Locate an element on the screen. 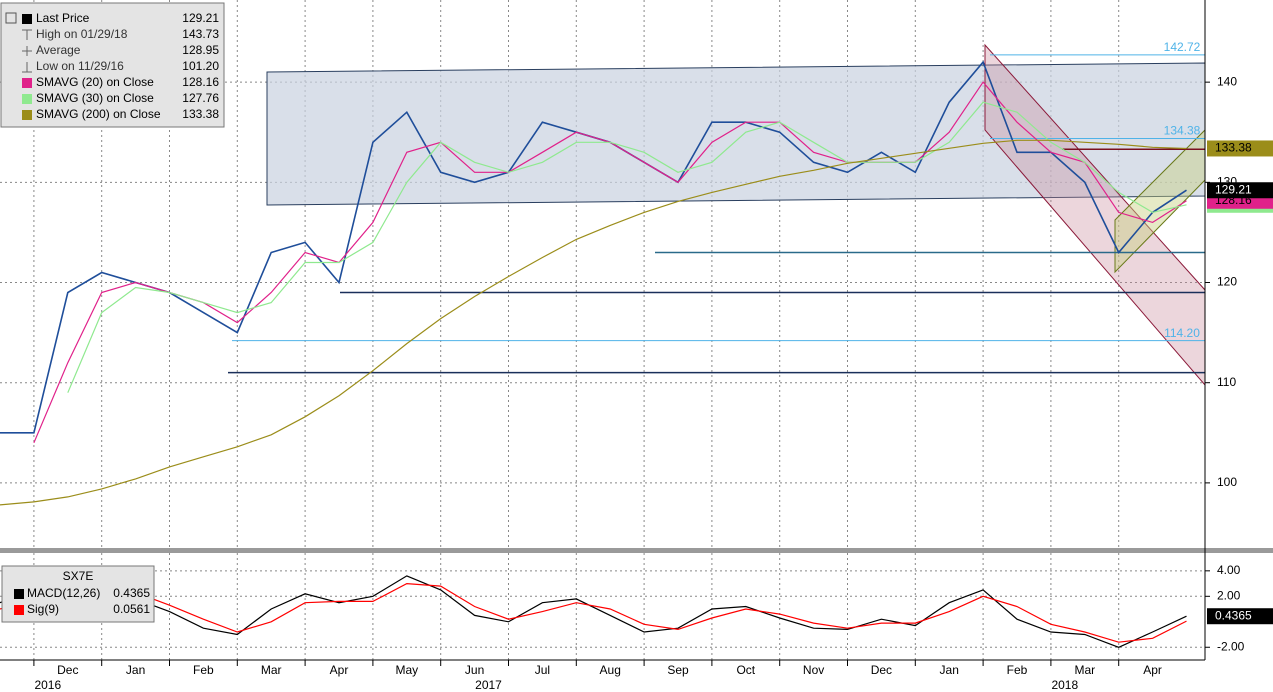  legend-label: High on 01/29/18 is located at coordinates (82, 34).